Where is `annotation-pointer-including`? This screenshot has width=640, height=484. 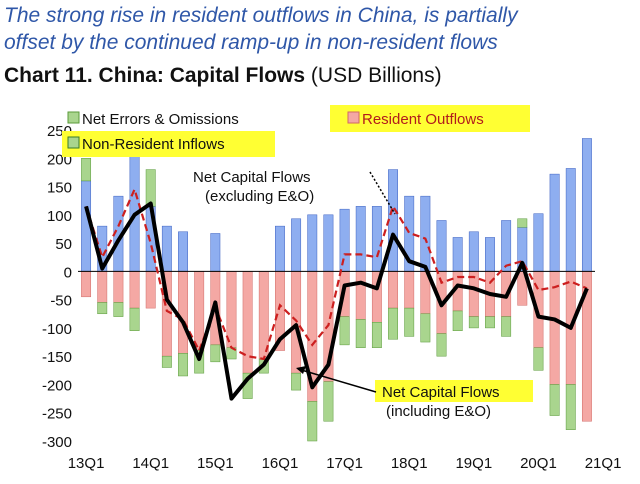
annotation-pointer-including is located at coordinates (337, 380).